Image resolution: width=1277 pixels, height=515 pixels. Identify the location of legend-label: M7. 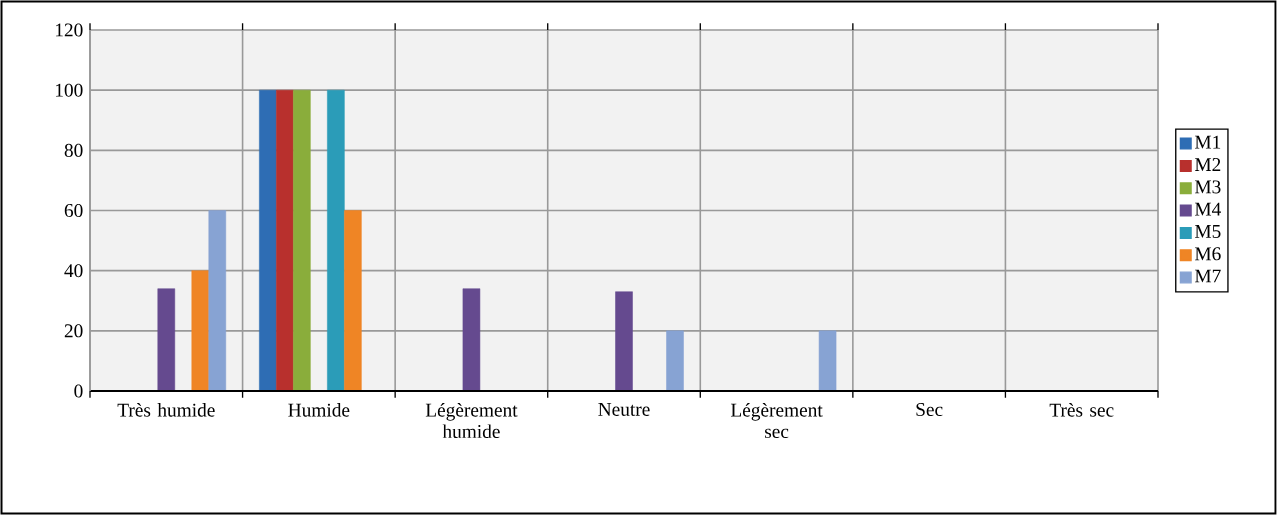
(1207, 276).